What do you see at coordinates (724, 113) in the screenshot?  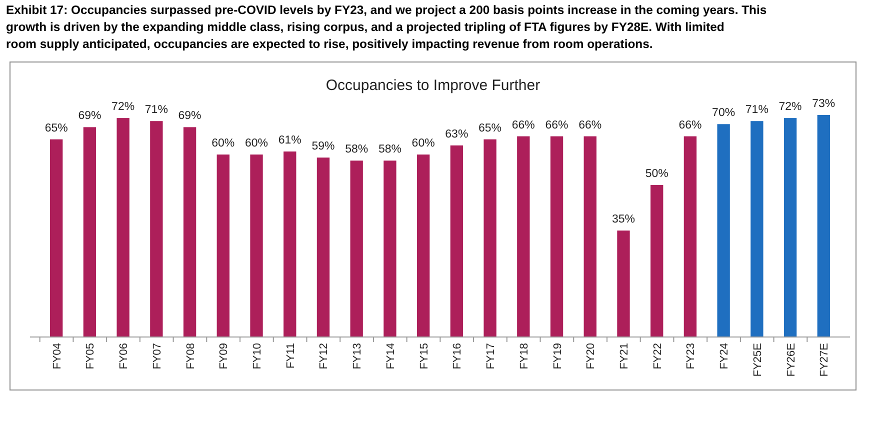 I see `data-label: 70%` at bounding box center [724, 113].